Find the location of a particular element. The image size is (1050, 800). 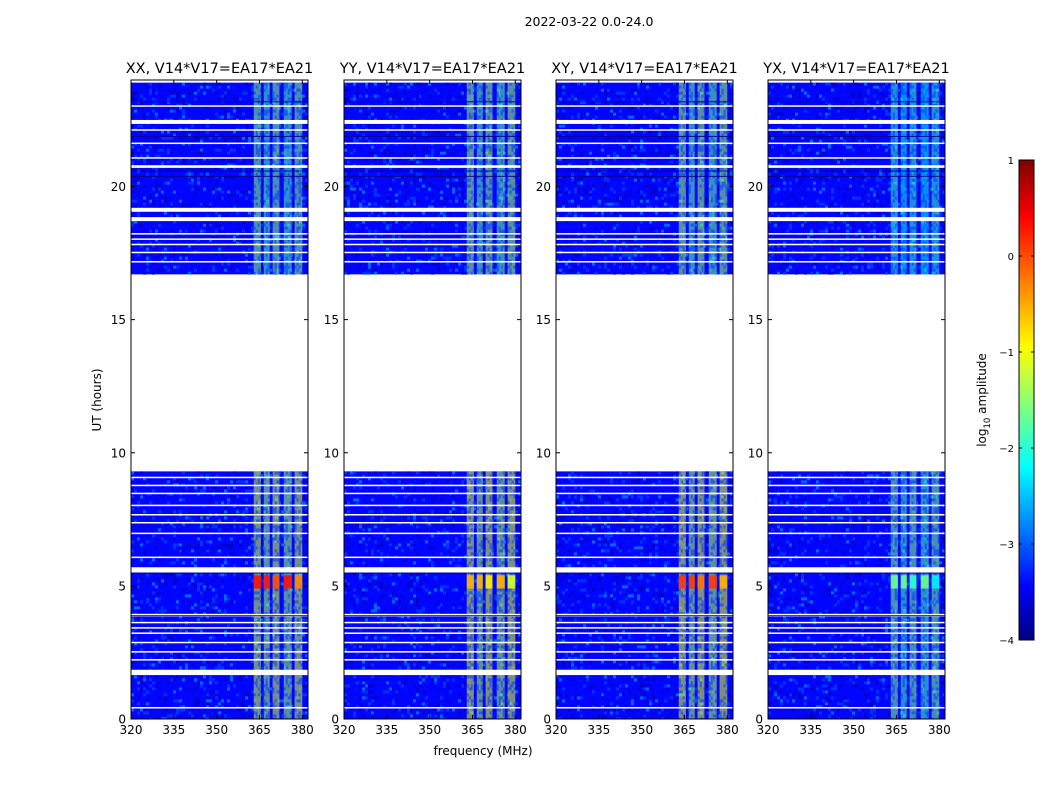

colorbar-tick-label: −2 is located at coordinates (1006, 449).